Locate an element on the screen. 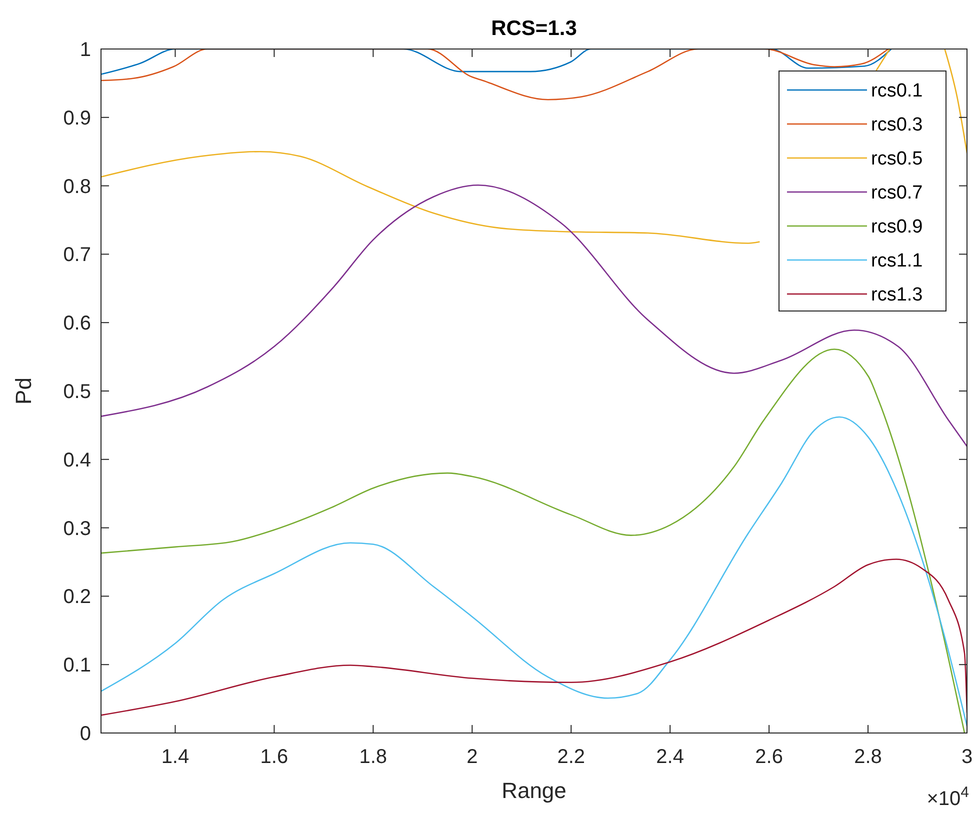  y-tick-label: 0.5 is located at coordinates (77, 392).